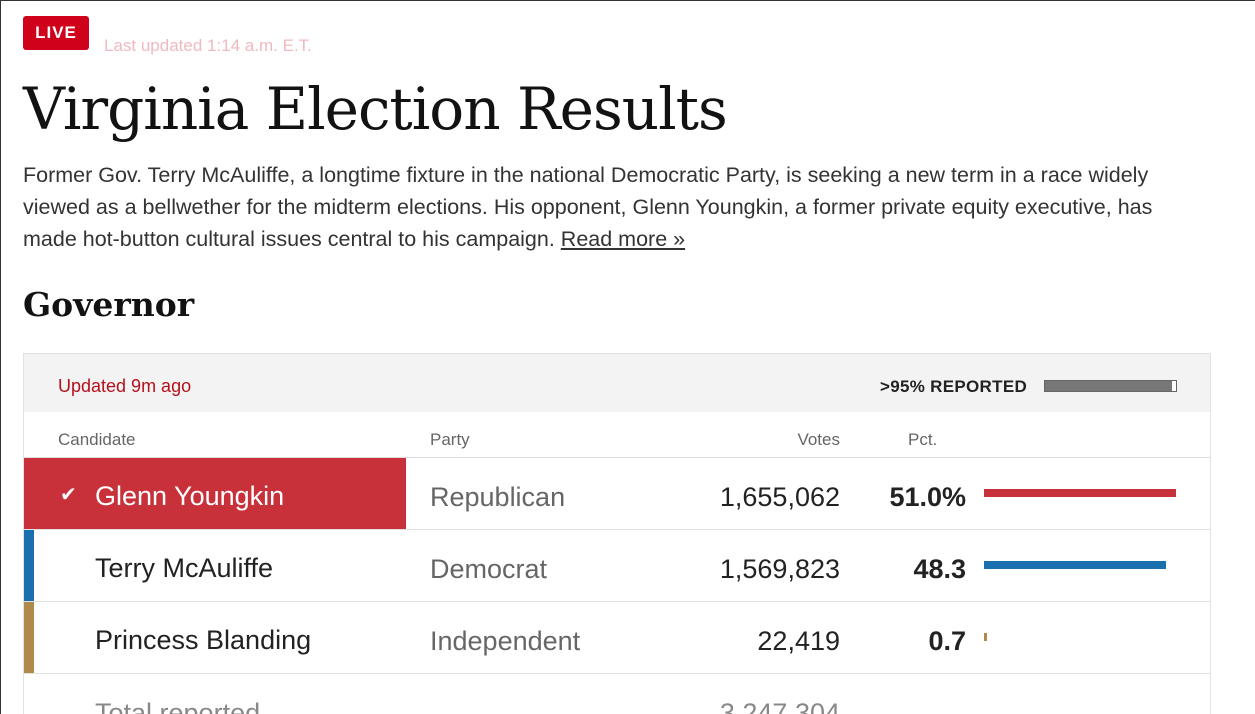  What do you see at coordinates (923, 439) in the screenshot?
I see `column-header-pct: Pct.` at bounding box center [923, 439].